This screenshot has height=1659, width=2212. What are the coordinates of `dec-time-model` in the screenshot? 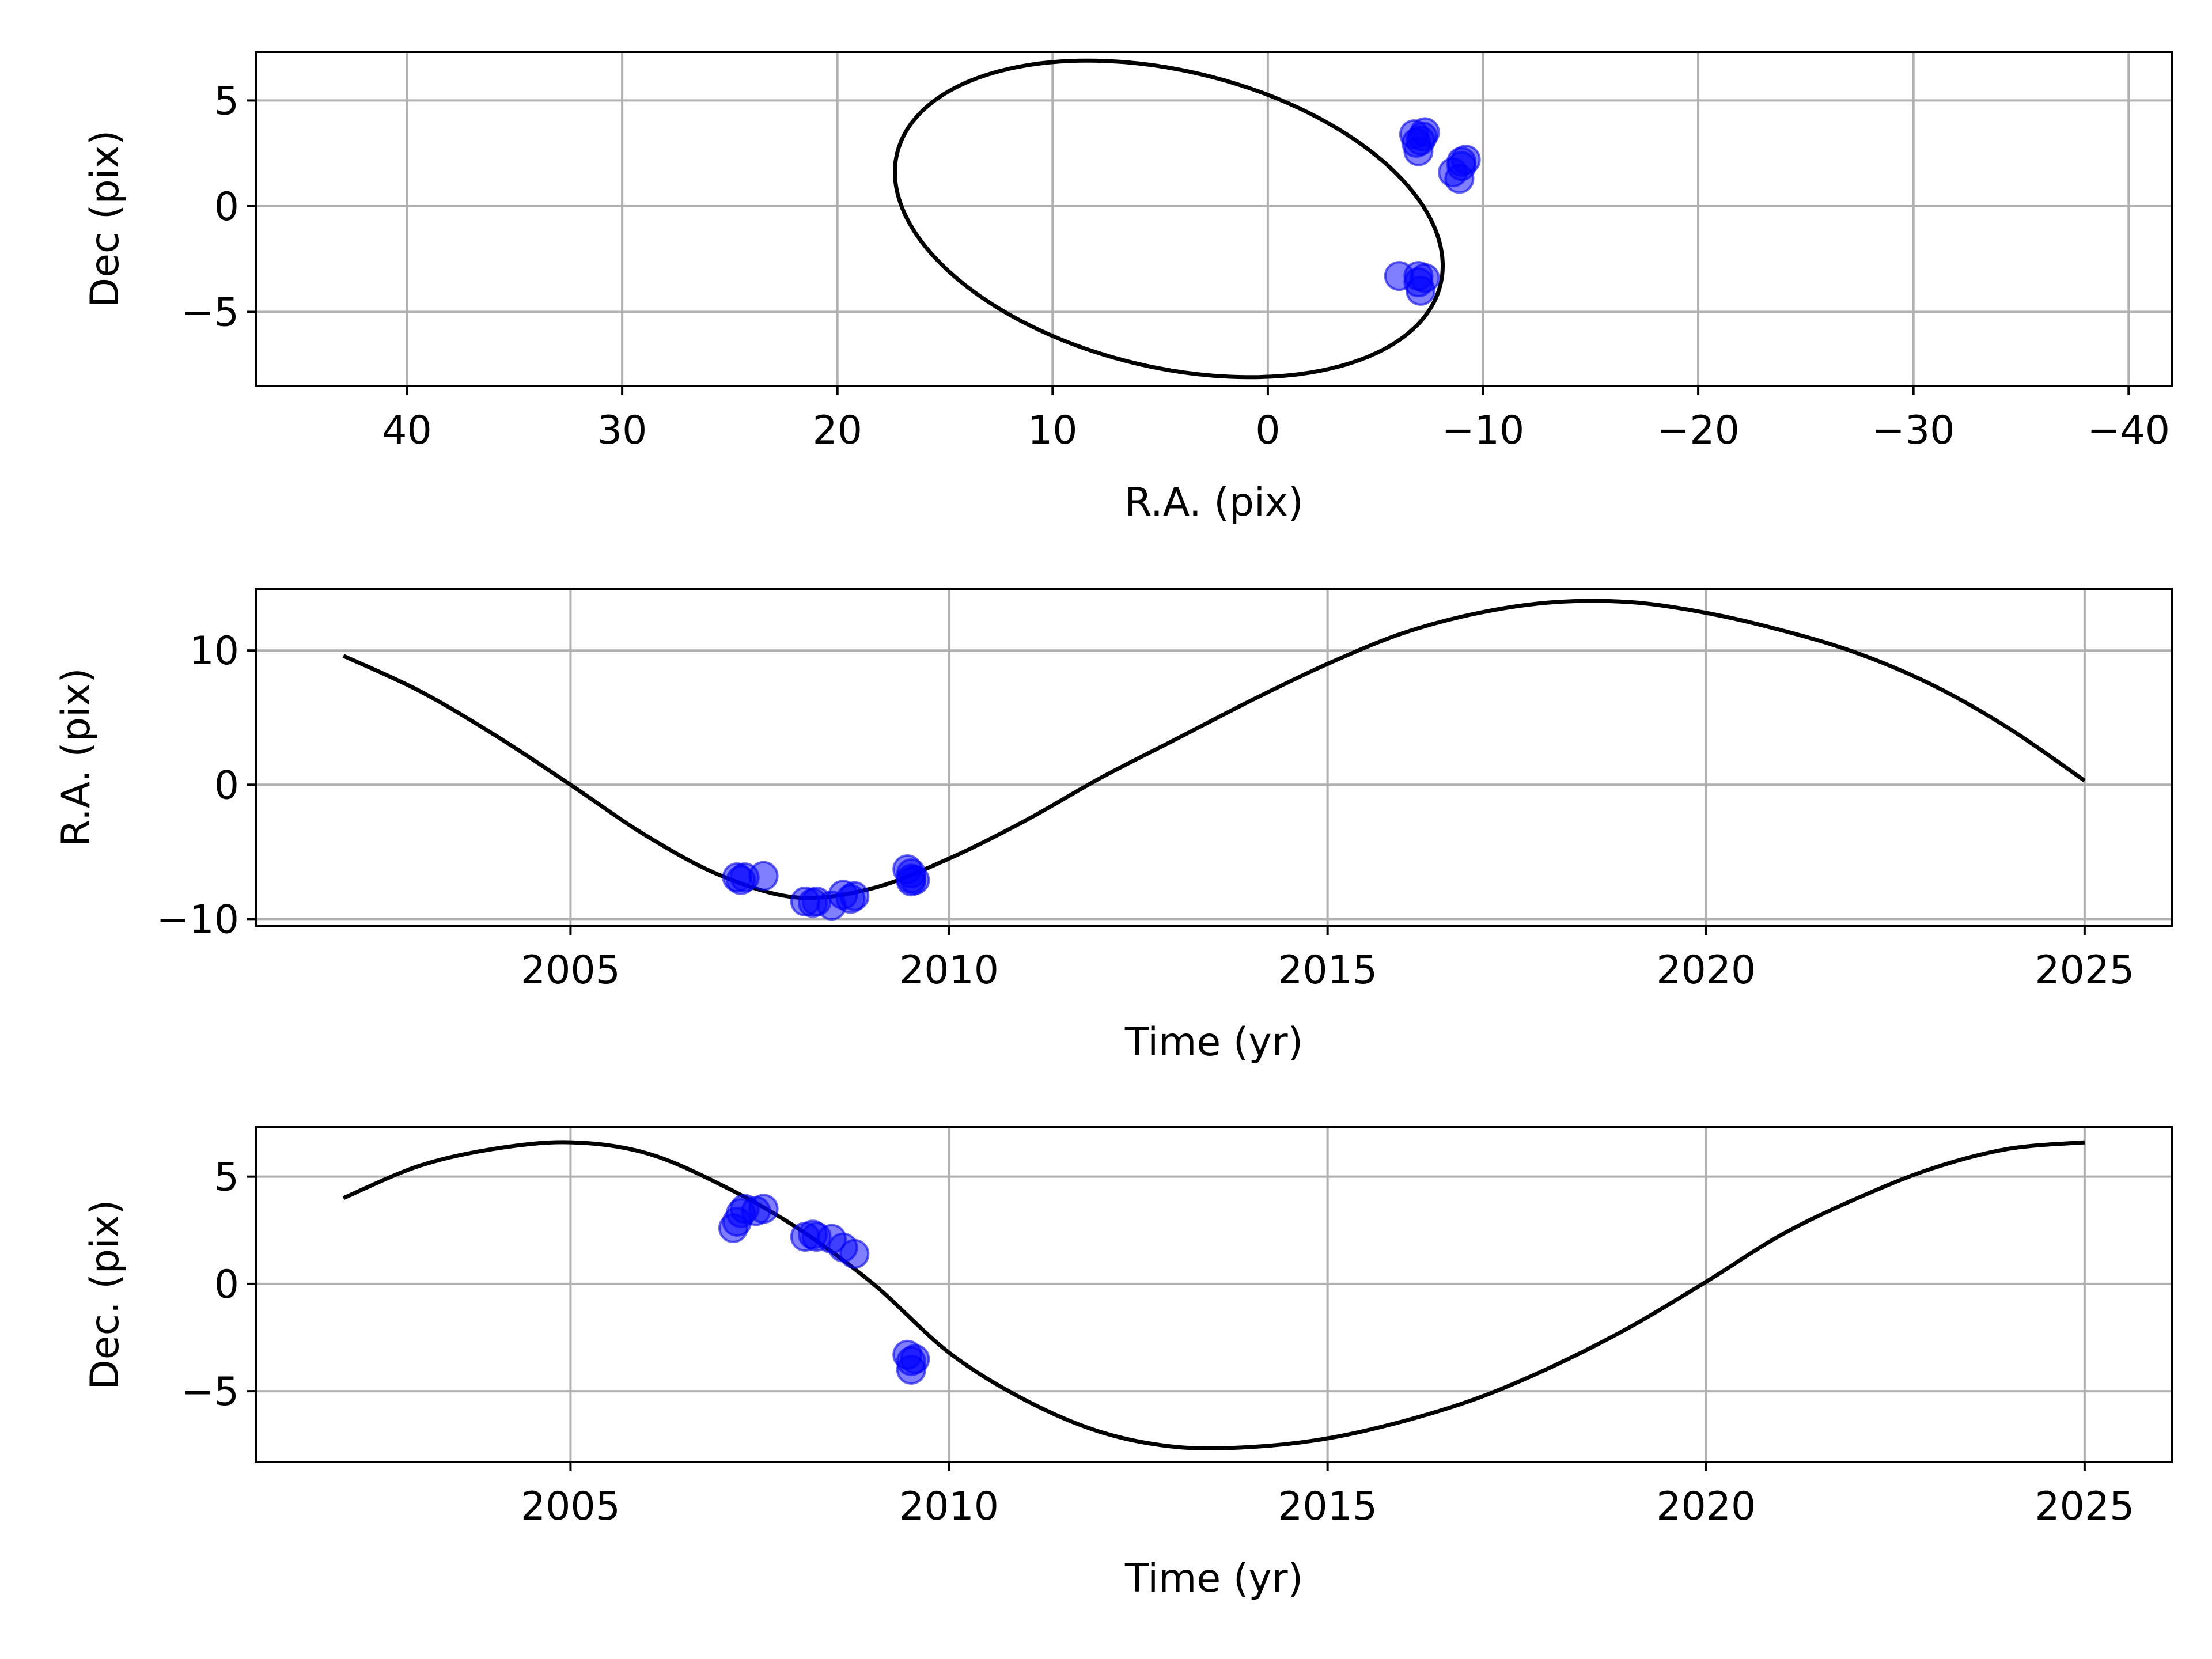 It's located at (1213, 1295).